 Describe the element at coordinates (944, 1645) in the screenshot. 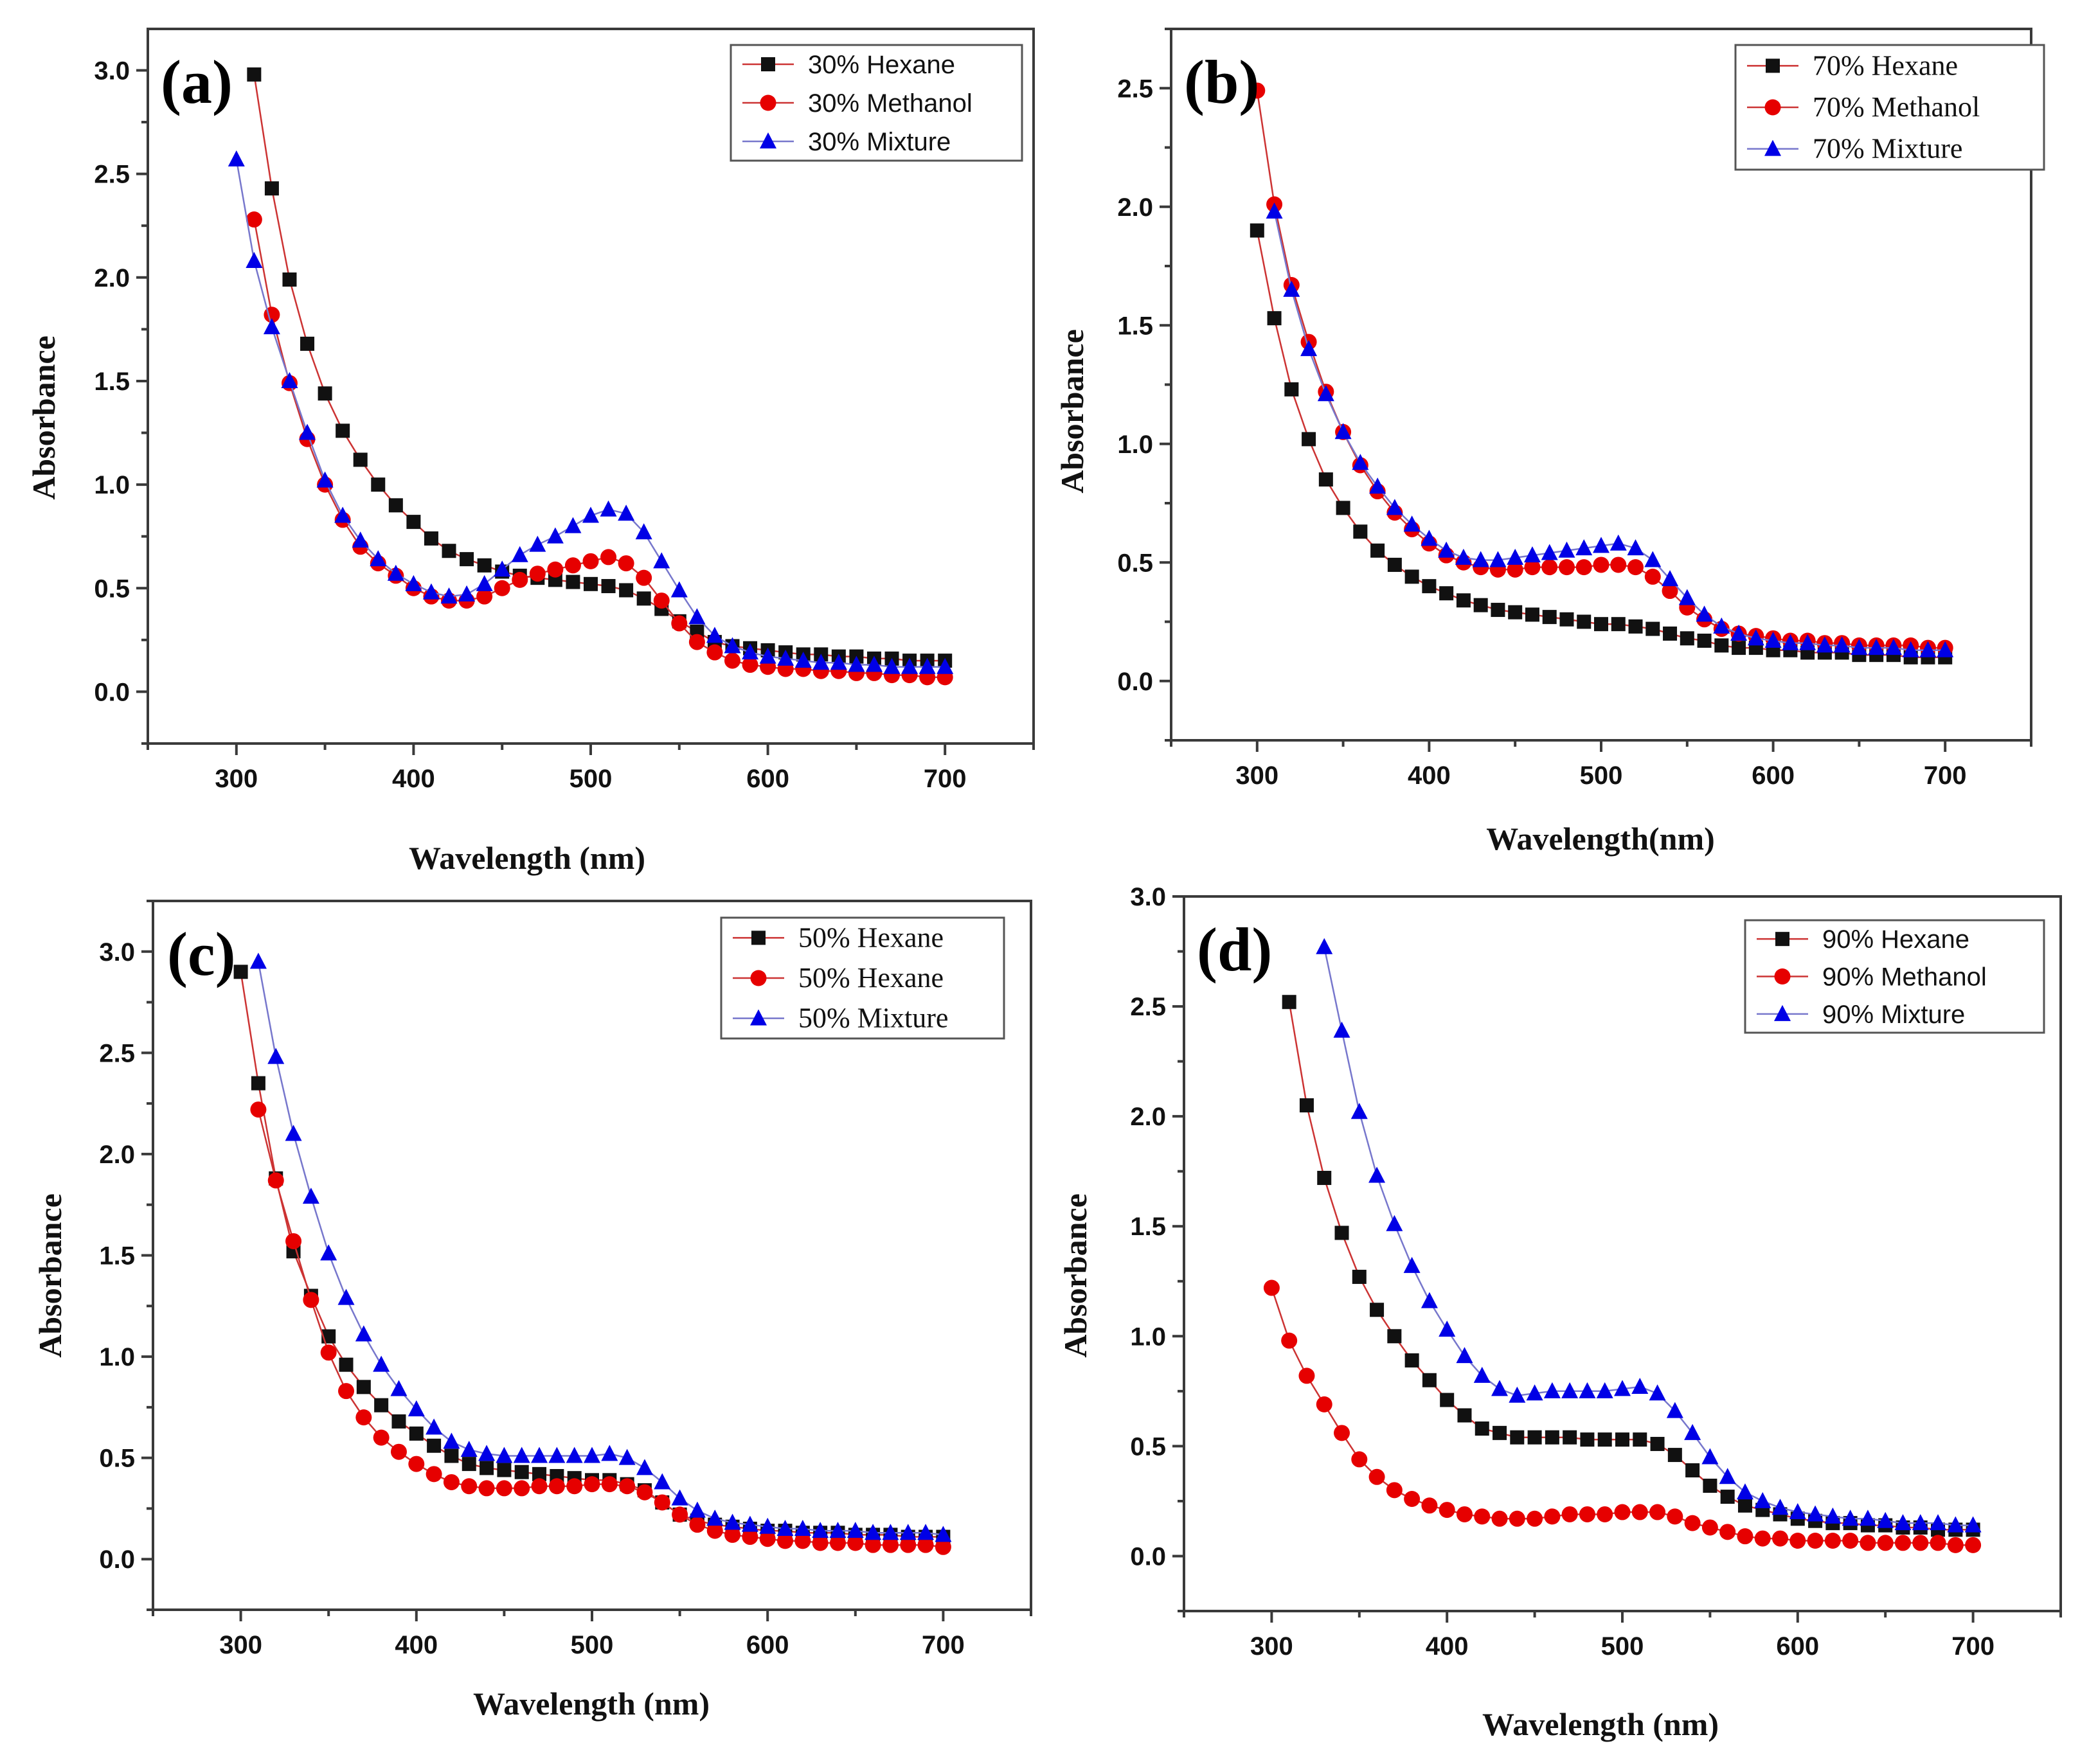

I see `panel-c-x-tick-label: 700` at that location.